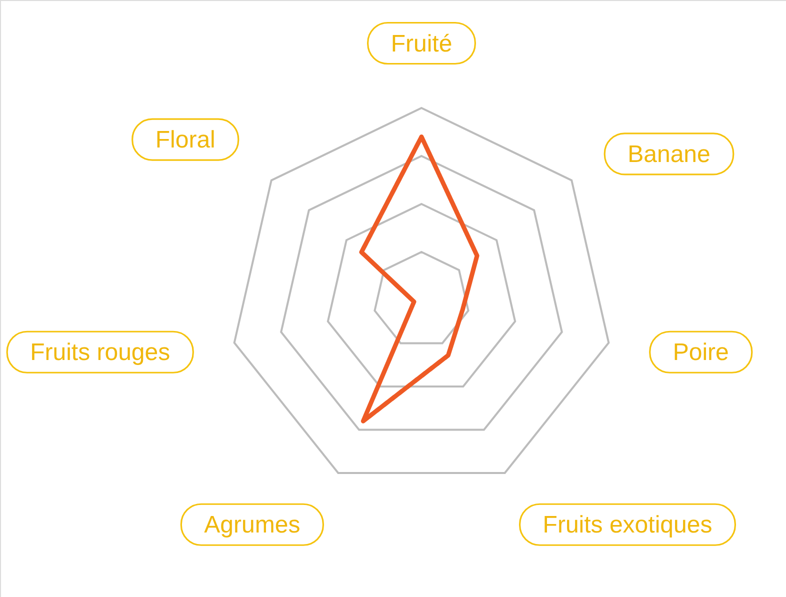 The image size is (786, 597). Describe the element at coordinates (627, 525) in the screenshot. I see `spoke-label: Fruits exotiques` at that location.